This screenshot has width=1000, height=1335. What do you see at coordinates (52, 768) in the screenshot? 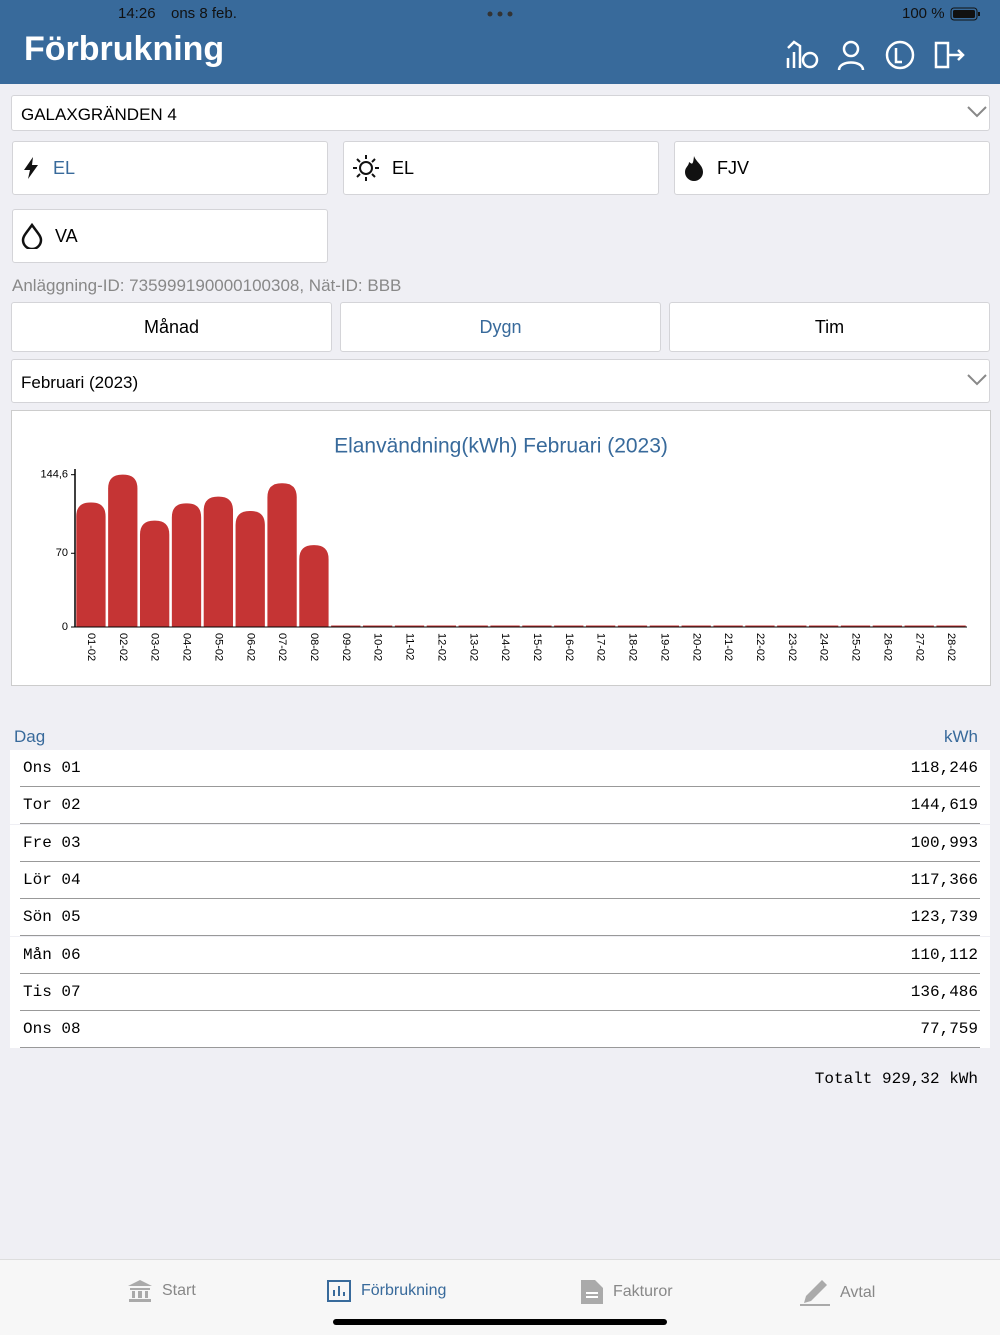
I see `day-cell: Ons 01` at bounding box center [52, 768].